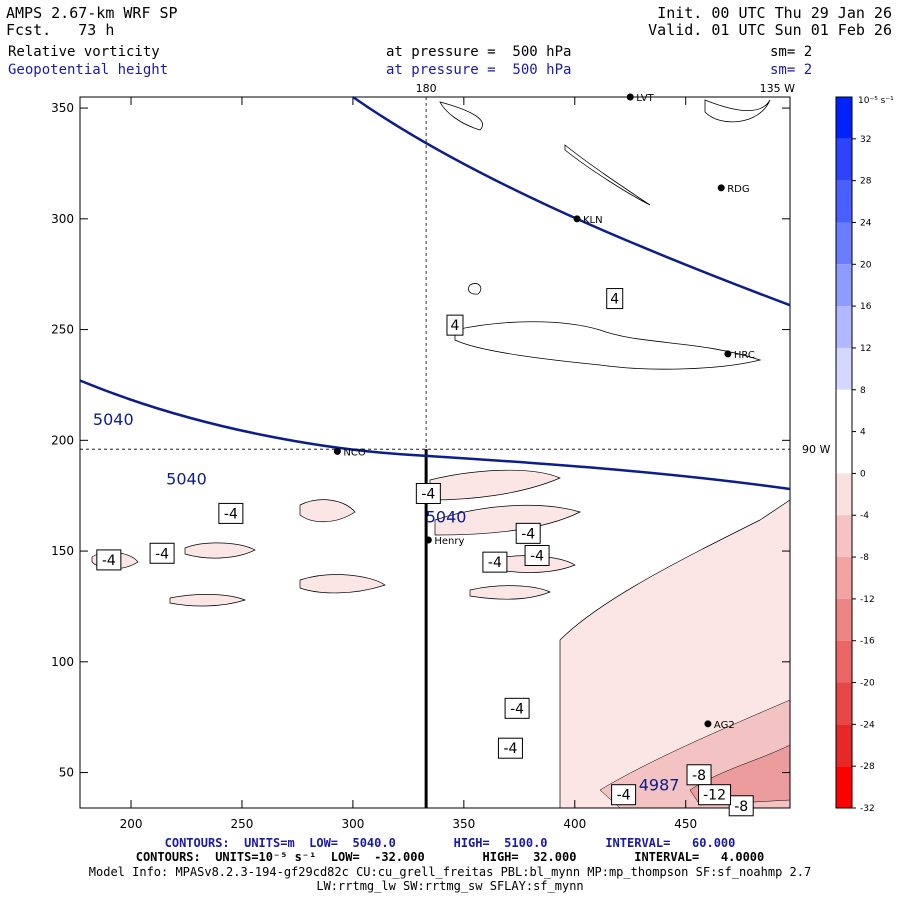  Describe the element at coordinates (777, 88) in the screenshot. I see `meridian-label-135w: 135 W` at that location.